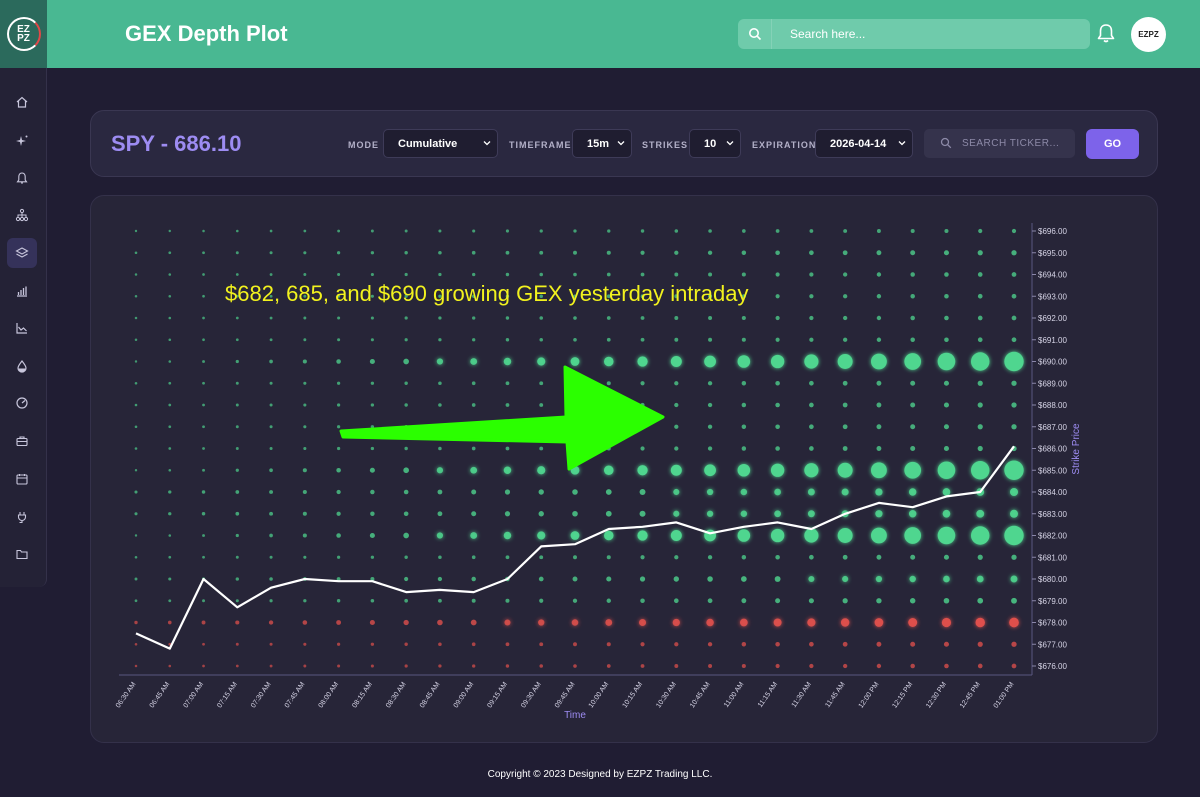 The image size is (1200, 797). What do you see at coordinates (1112, 144) in the screenshot?
I see `go-button: GO` at bounding box center [1112, 144].